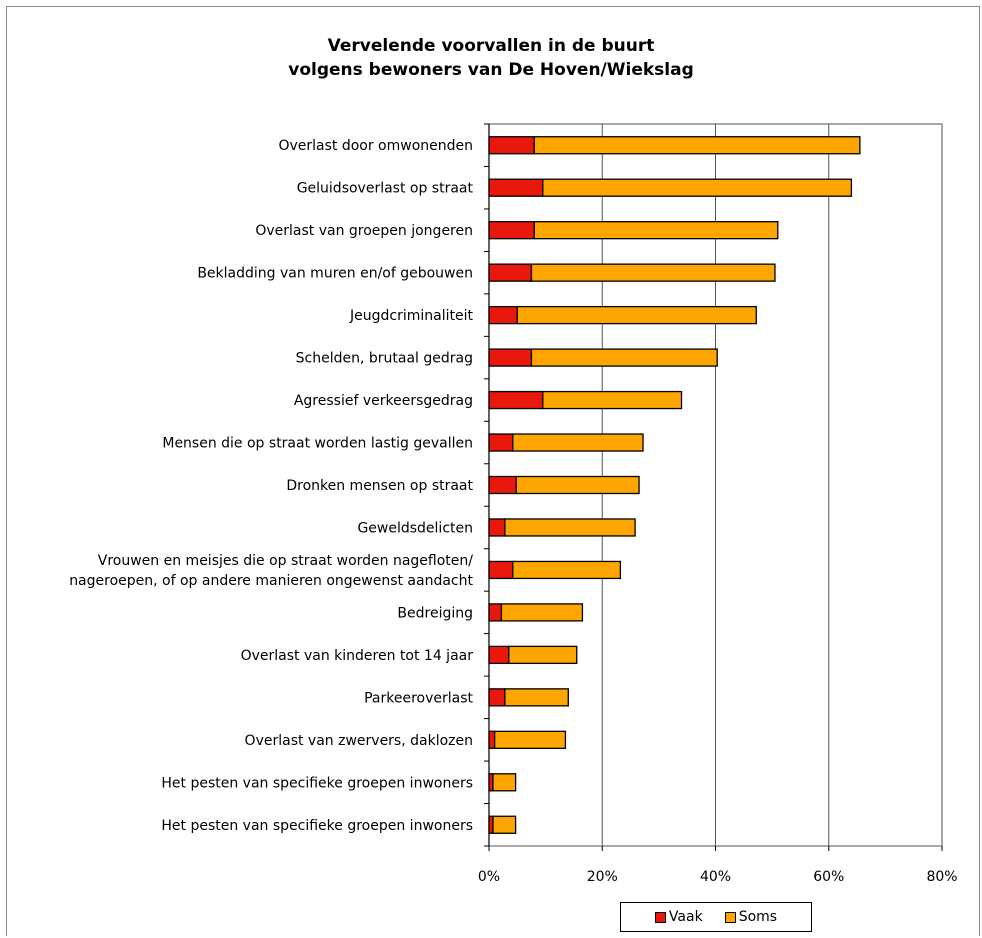 This screenshot has width=982, height=938. I want to click on legend: Vaak Soms, so click(716, 917).